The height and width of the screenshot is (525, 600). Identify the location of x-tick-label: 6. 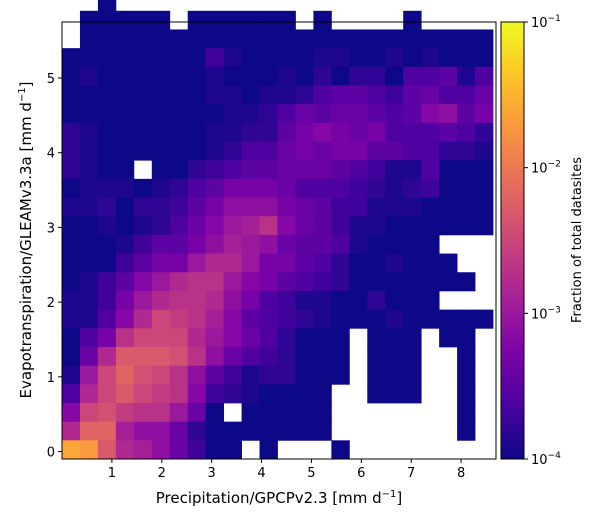
(361, 473).